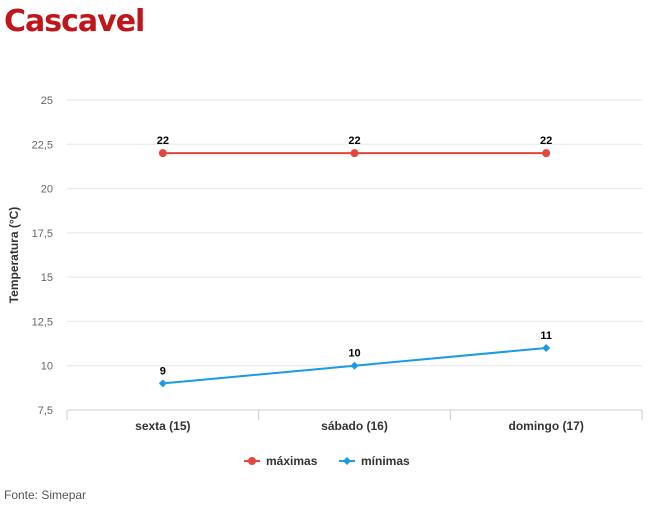  What do you see at coordinates (14, 255) in the screenshot?
I see `y-axis-title: Temperatura (°C)` at bounding box center [14, 255].